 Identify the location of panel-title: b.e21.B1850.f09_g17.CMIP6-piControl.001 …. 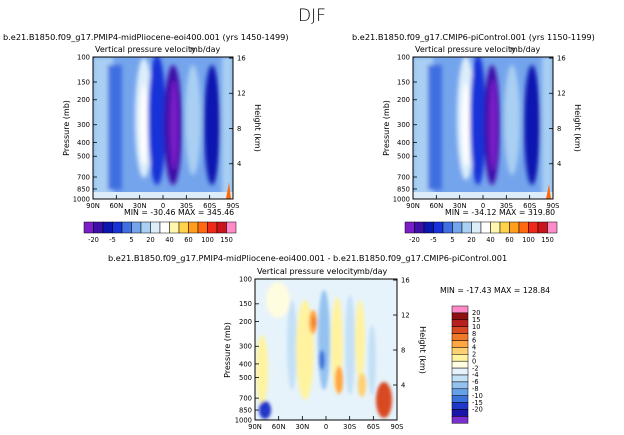
(473, 37).